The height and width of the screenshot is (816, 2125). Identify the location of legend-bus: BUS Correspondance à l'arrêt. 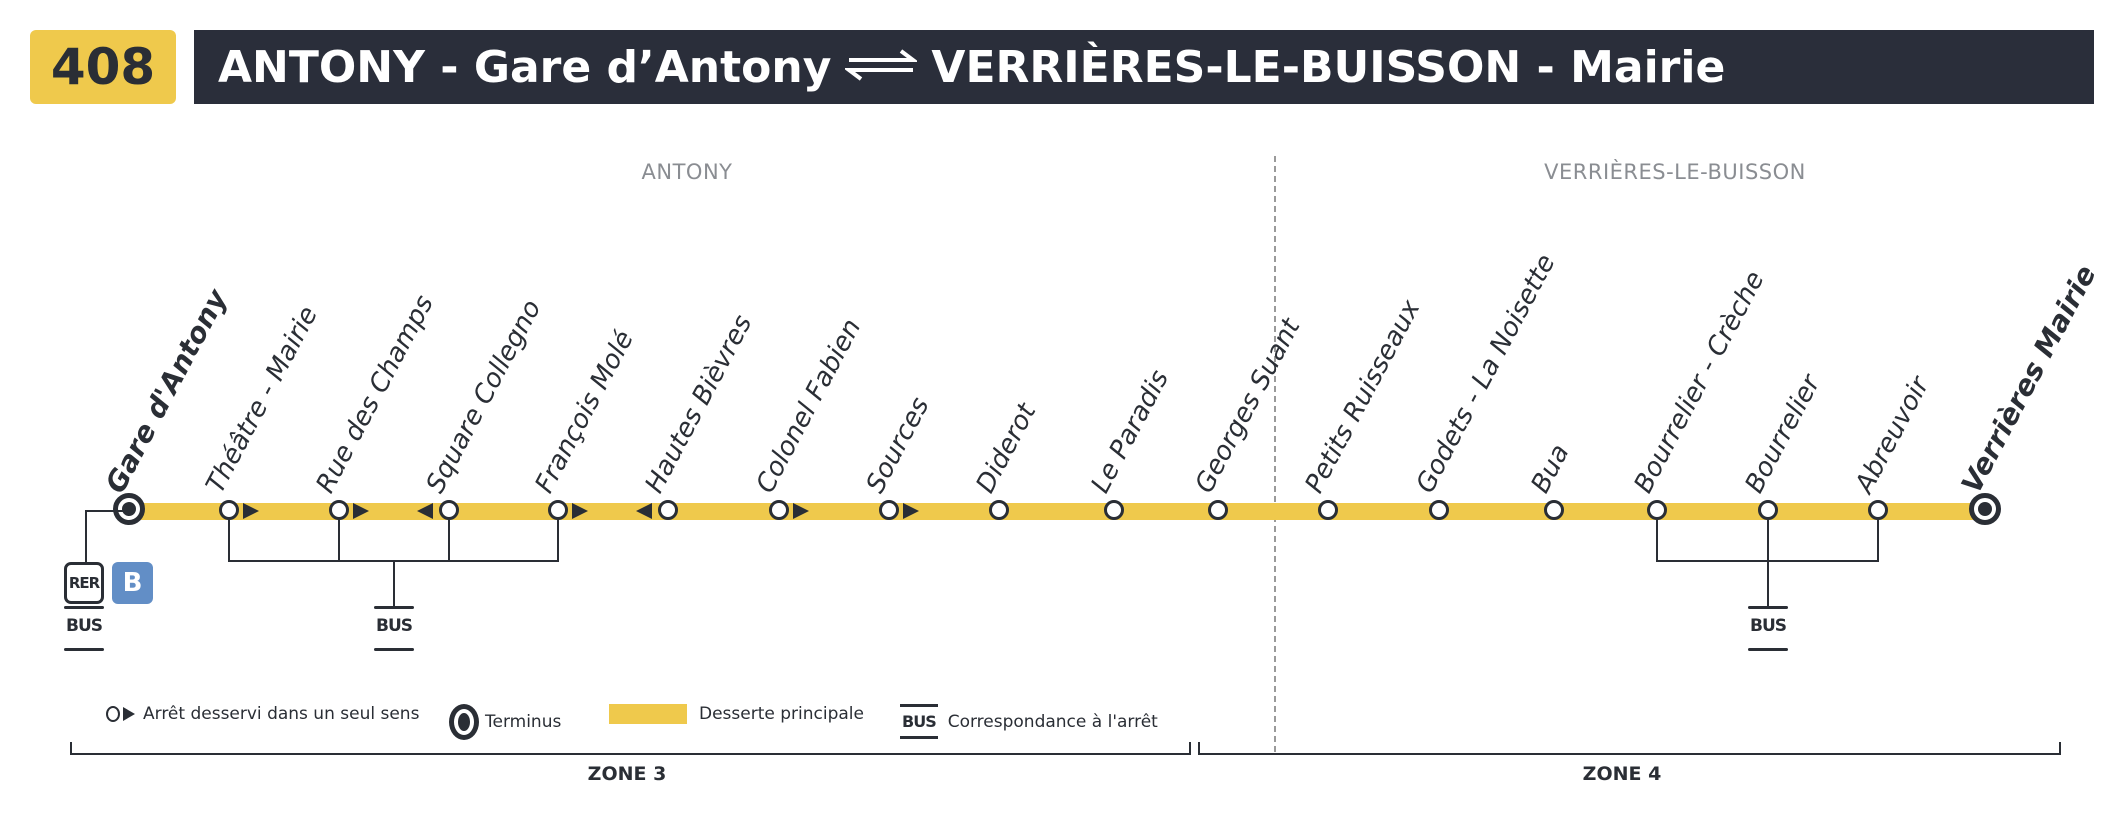
(1029, 721).